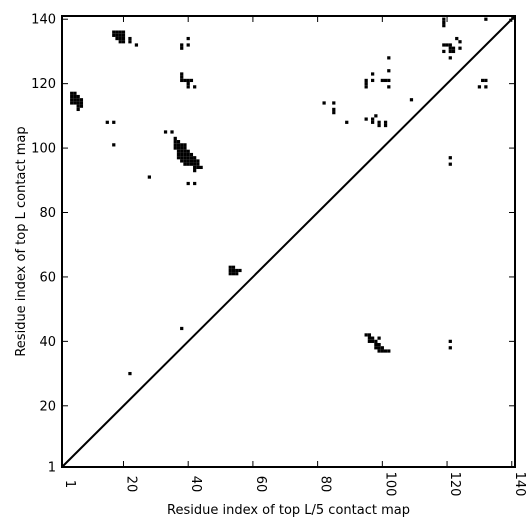 The image size is (531, 531). Describe the element at coordinates (47, 406) in the screenshot. I see `y-tick-label: 20` at that location.